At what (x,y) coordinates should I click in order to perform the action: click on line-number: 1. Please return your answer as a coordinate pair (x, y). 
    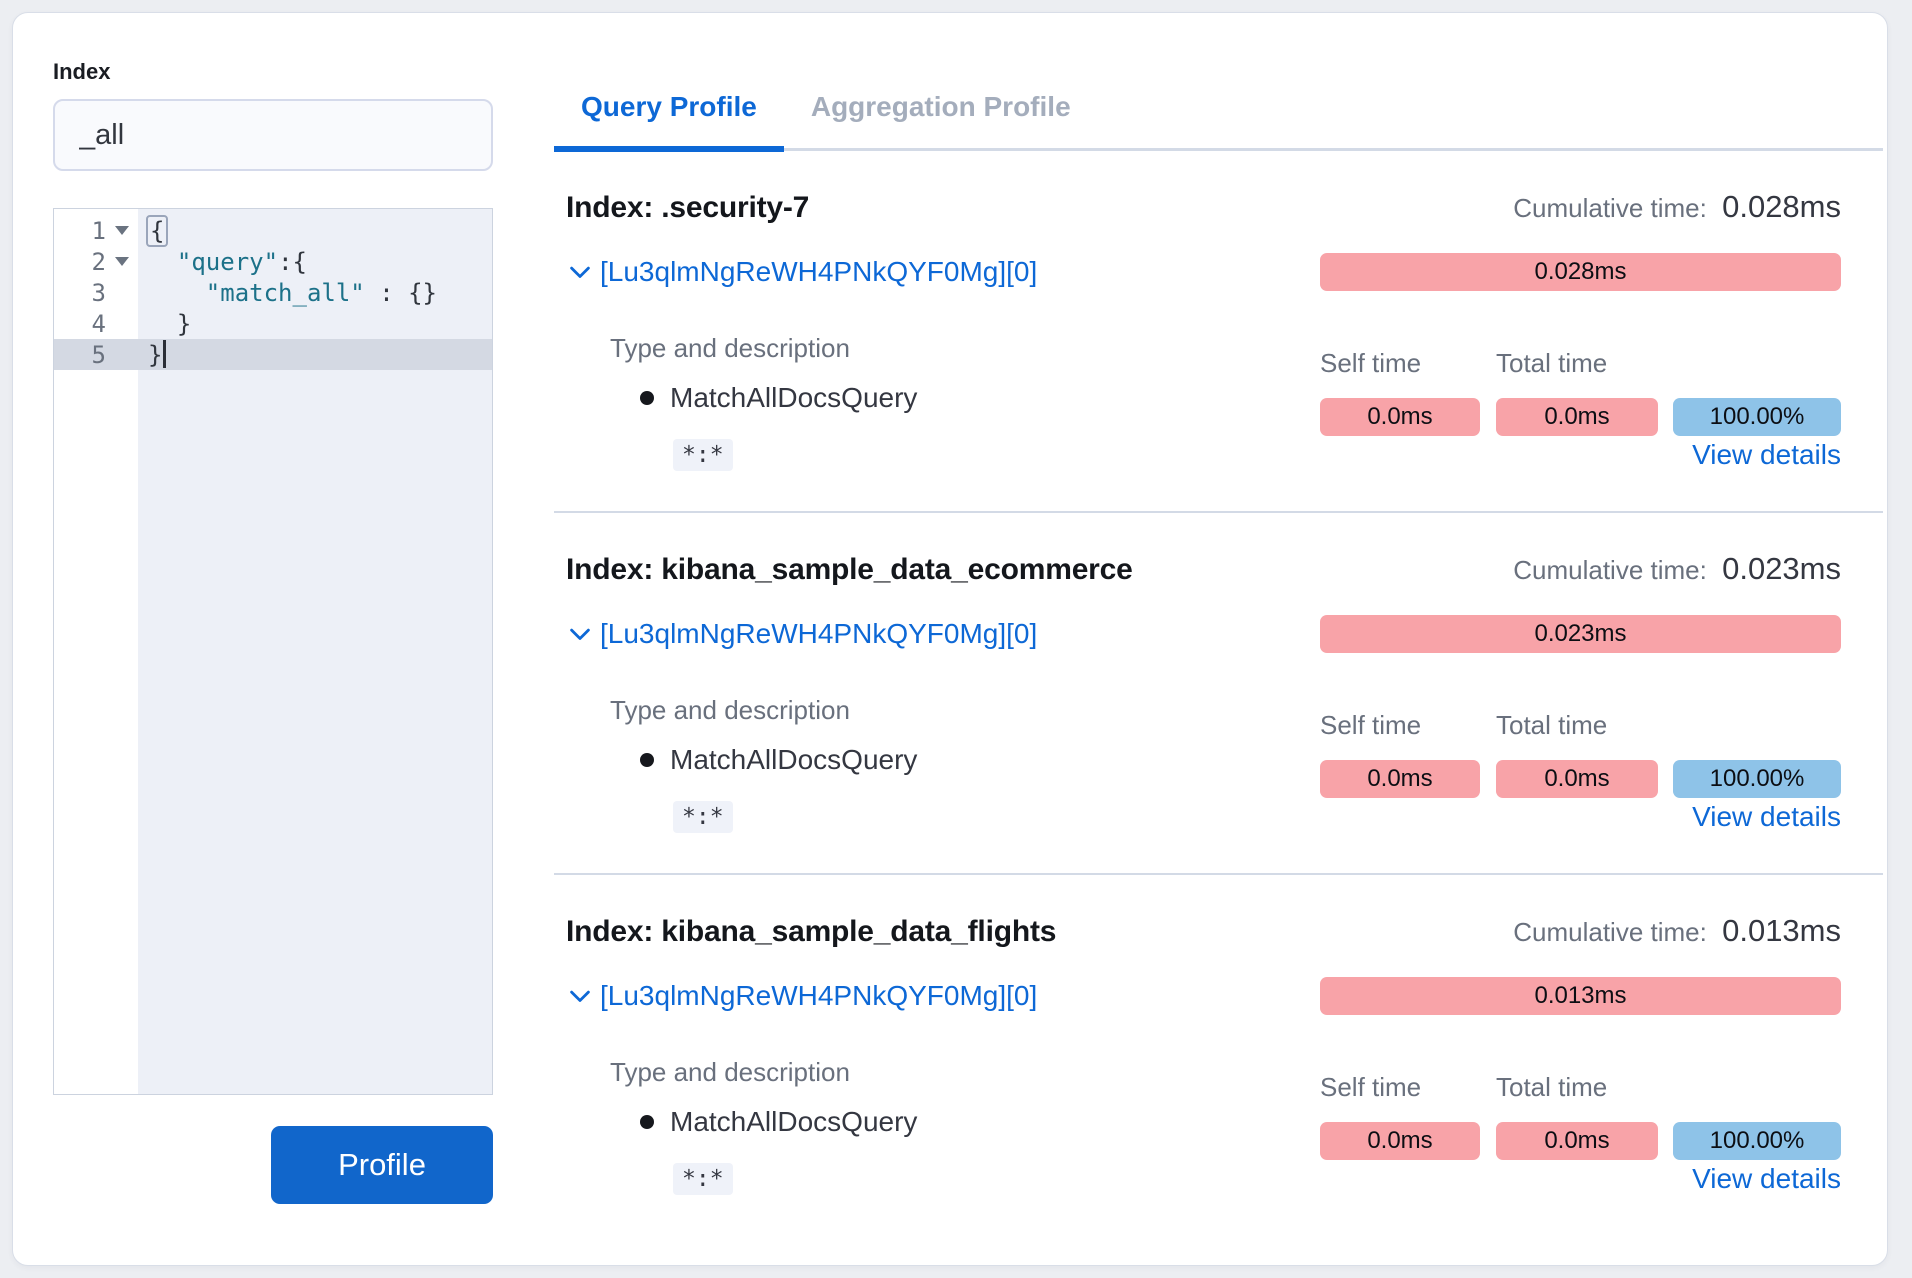
    Looking at the image, I should click on (98, 230).